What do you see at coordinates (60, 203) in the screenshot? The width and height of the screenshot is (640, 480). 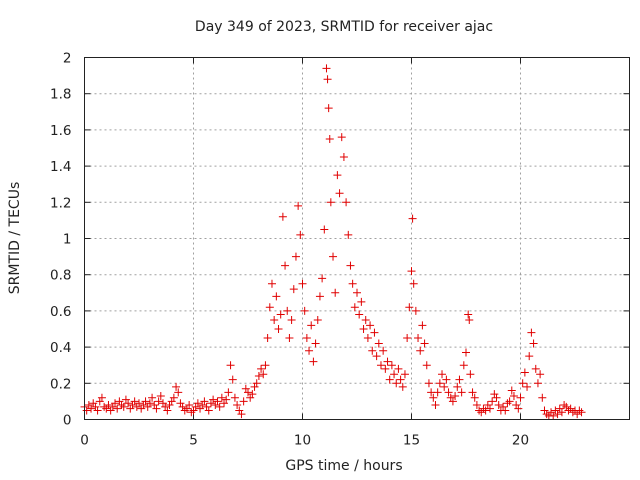 I see `y-tick-label: 1.2` at bounding box center [60, 203].